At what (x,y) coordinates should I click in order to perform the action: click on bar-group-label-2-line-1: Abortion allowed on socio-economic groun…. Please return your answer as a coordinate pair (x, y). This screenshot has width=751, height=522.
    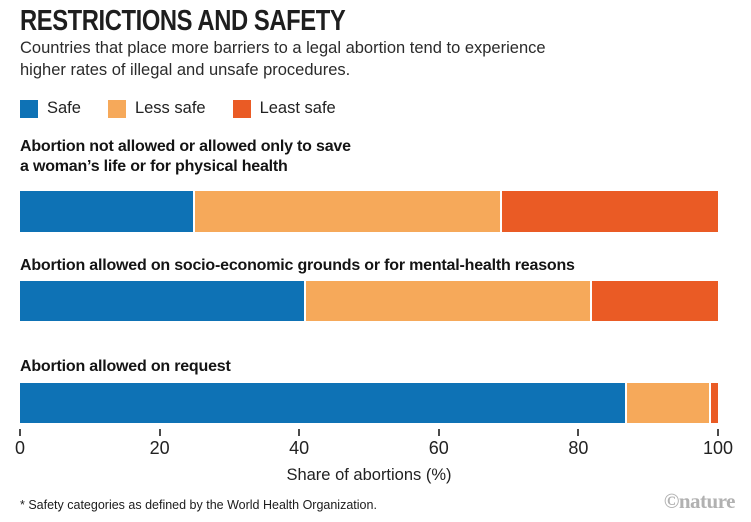
    Looking at the image, I should click on (297, 265).